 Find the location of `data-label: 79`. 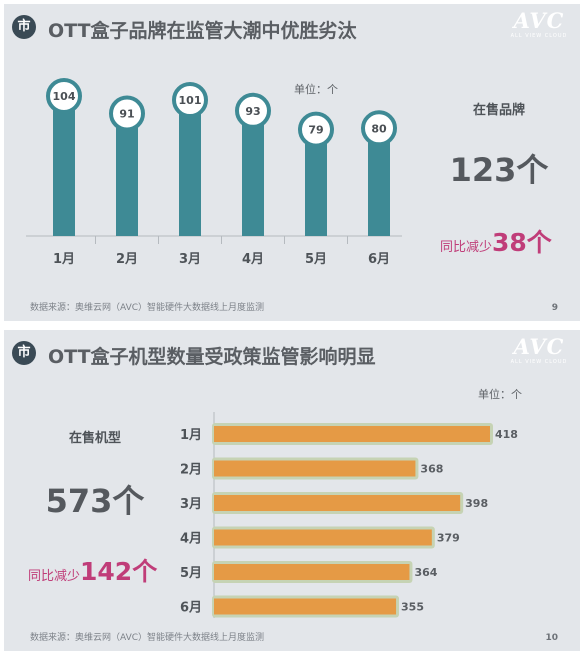

data-label: 79 is located at coordinates (315, 130).